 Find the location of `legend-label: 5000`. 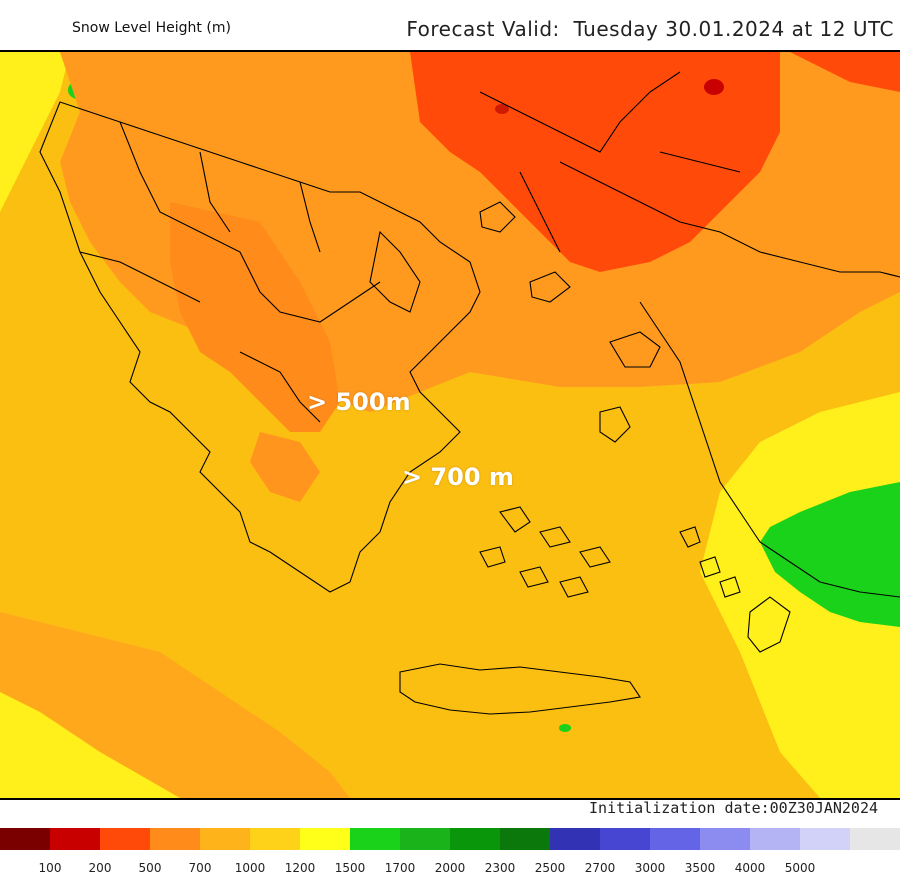

legend-label: 5000 is located at coordinates (800, 868).